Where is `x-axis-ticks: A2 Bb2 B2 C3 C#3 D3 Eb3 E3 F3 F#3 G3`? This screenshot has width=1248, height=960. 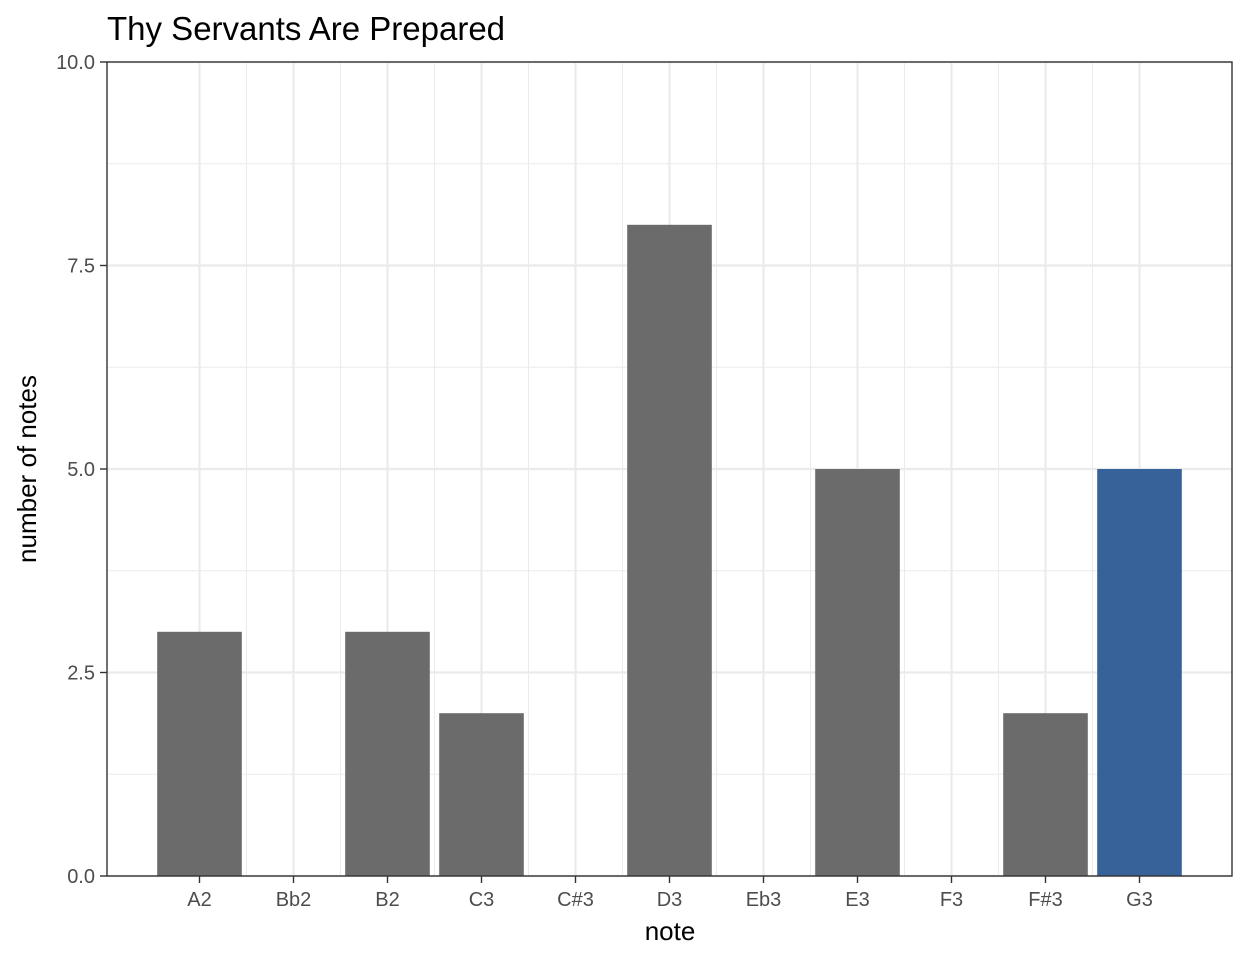
x-axis-ticks: A2 Bb2 B2 C3 C#3 D3 Eb3 E3 F3 F#3 G3 is located at coordinates (670, 893).